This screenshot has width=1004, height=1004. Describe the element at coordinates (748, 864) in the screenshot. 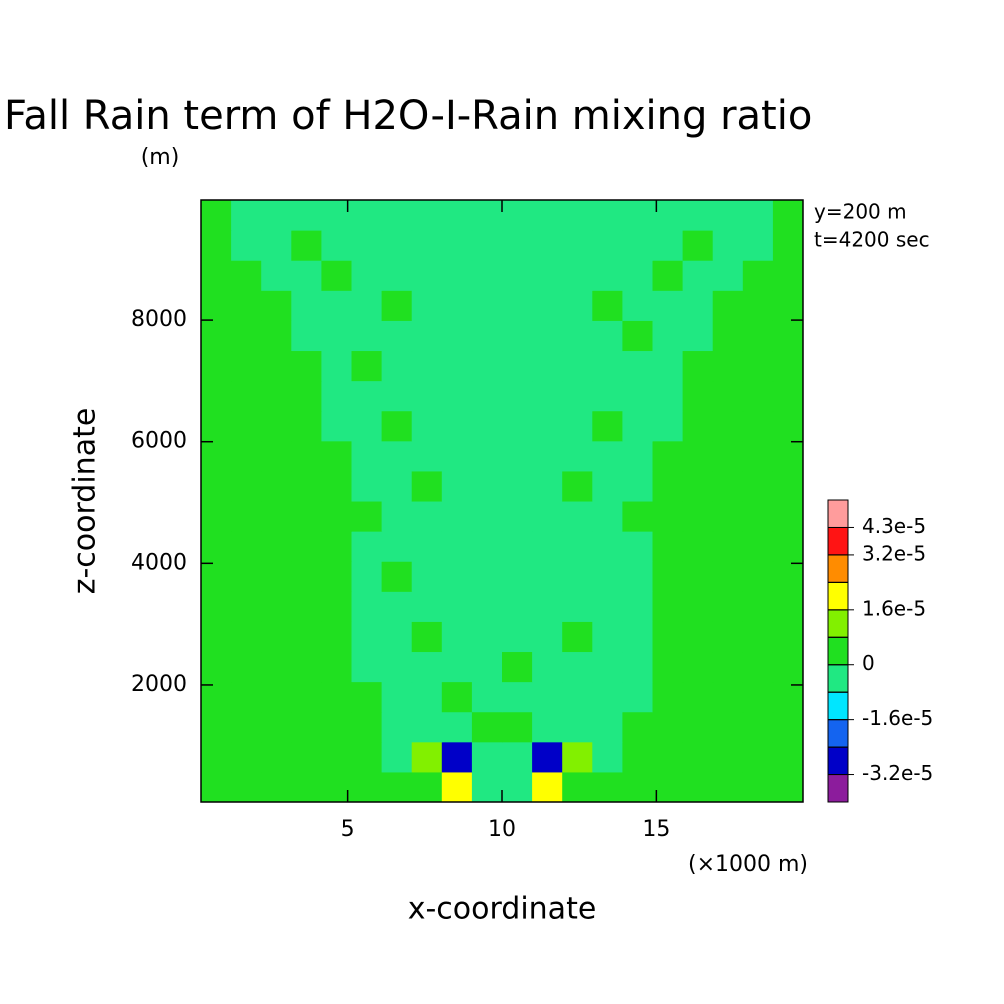

I see `x-units: (×1000 m)` at that location.